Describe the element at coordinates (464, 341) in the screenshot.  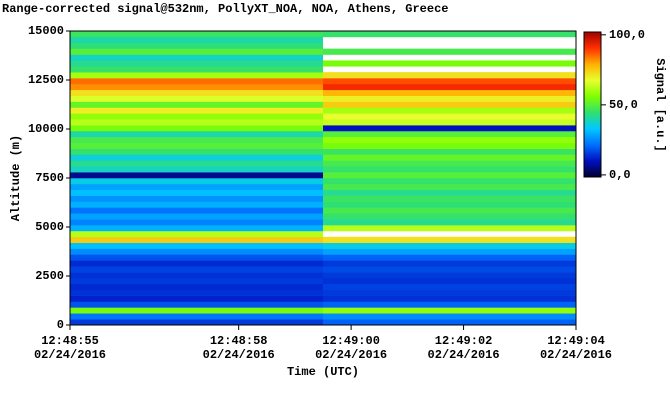
I see `x-tick-label: 12:49:02` at that location.